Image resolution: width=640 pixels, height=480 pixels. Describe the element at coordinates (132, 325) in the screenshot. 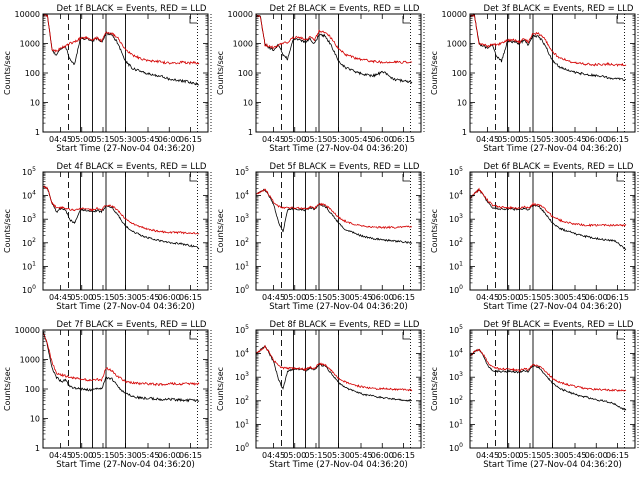

I see `panel-title: Det 7f BLACK = Events, RED = LLD` at that location.